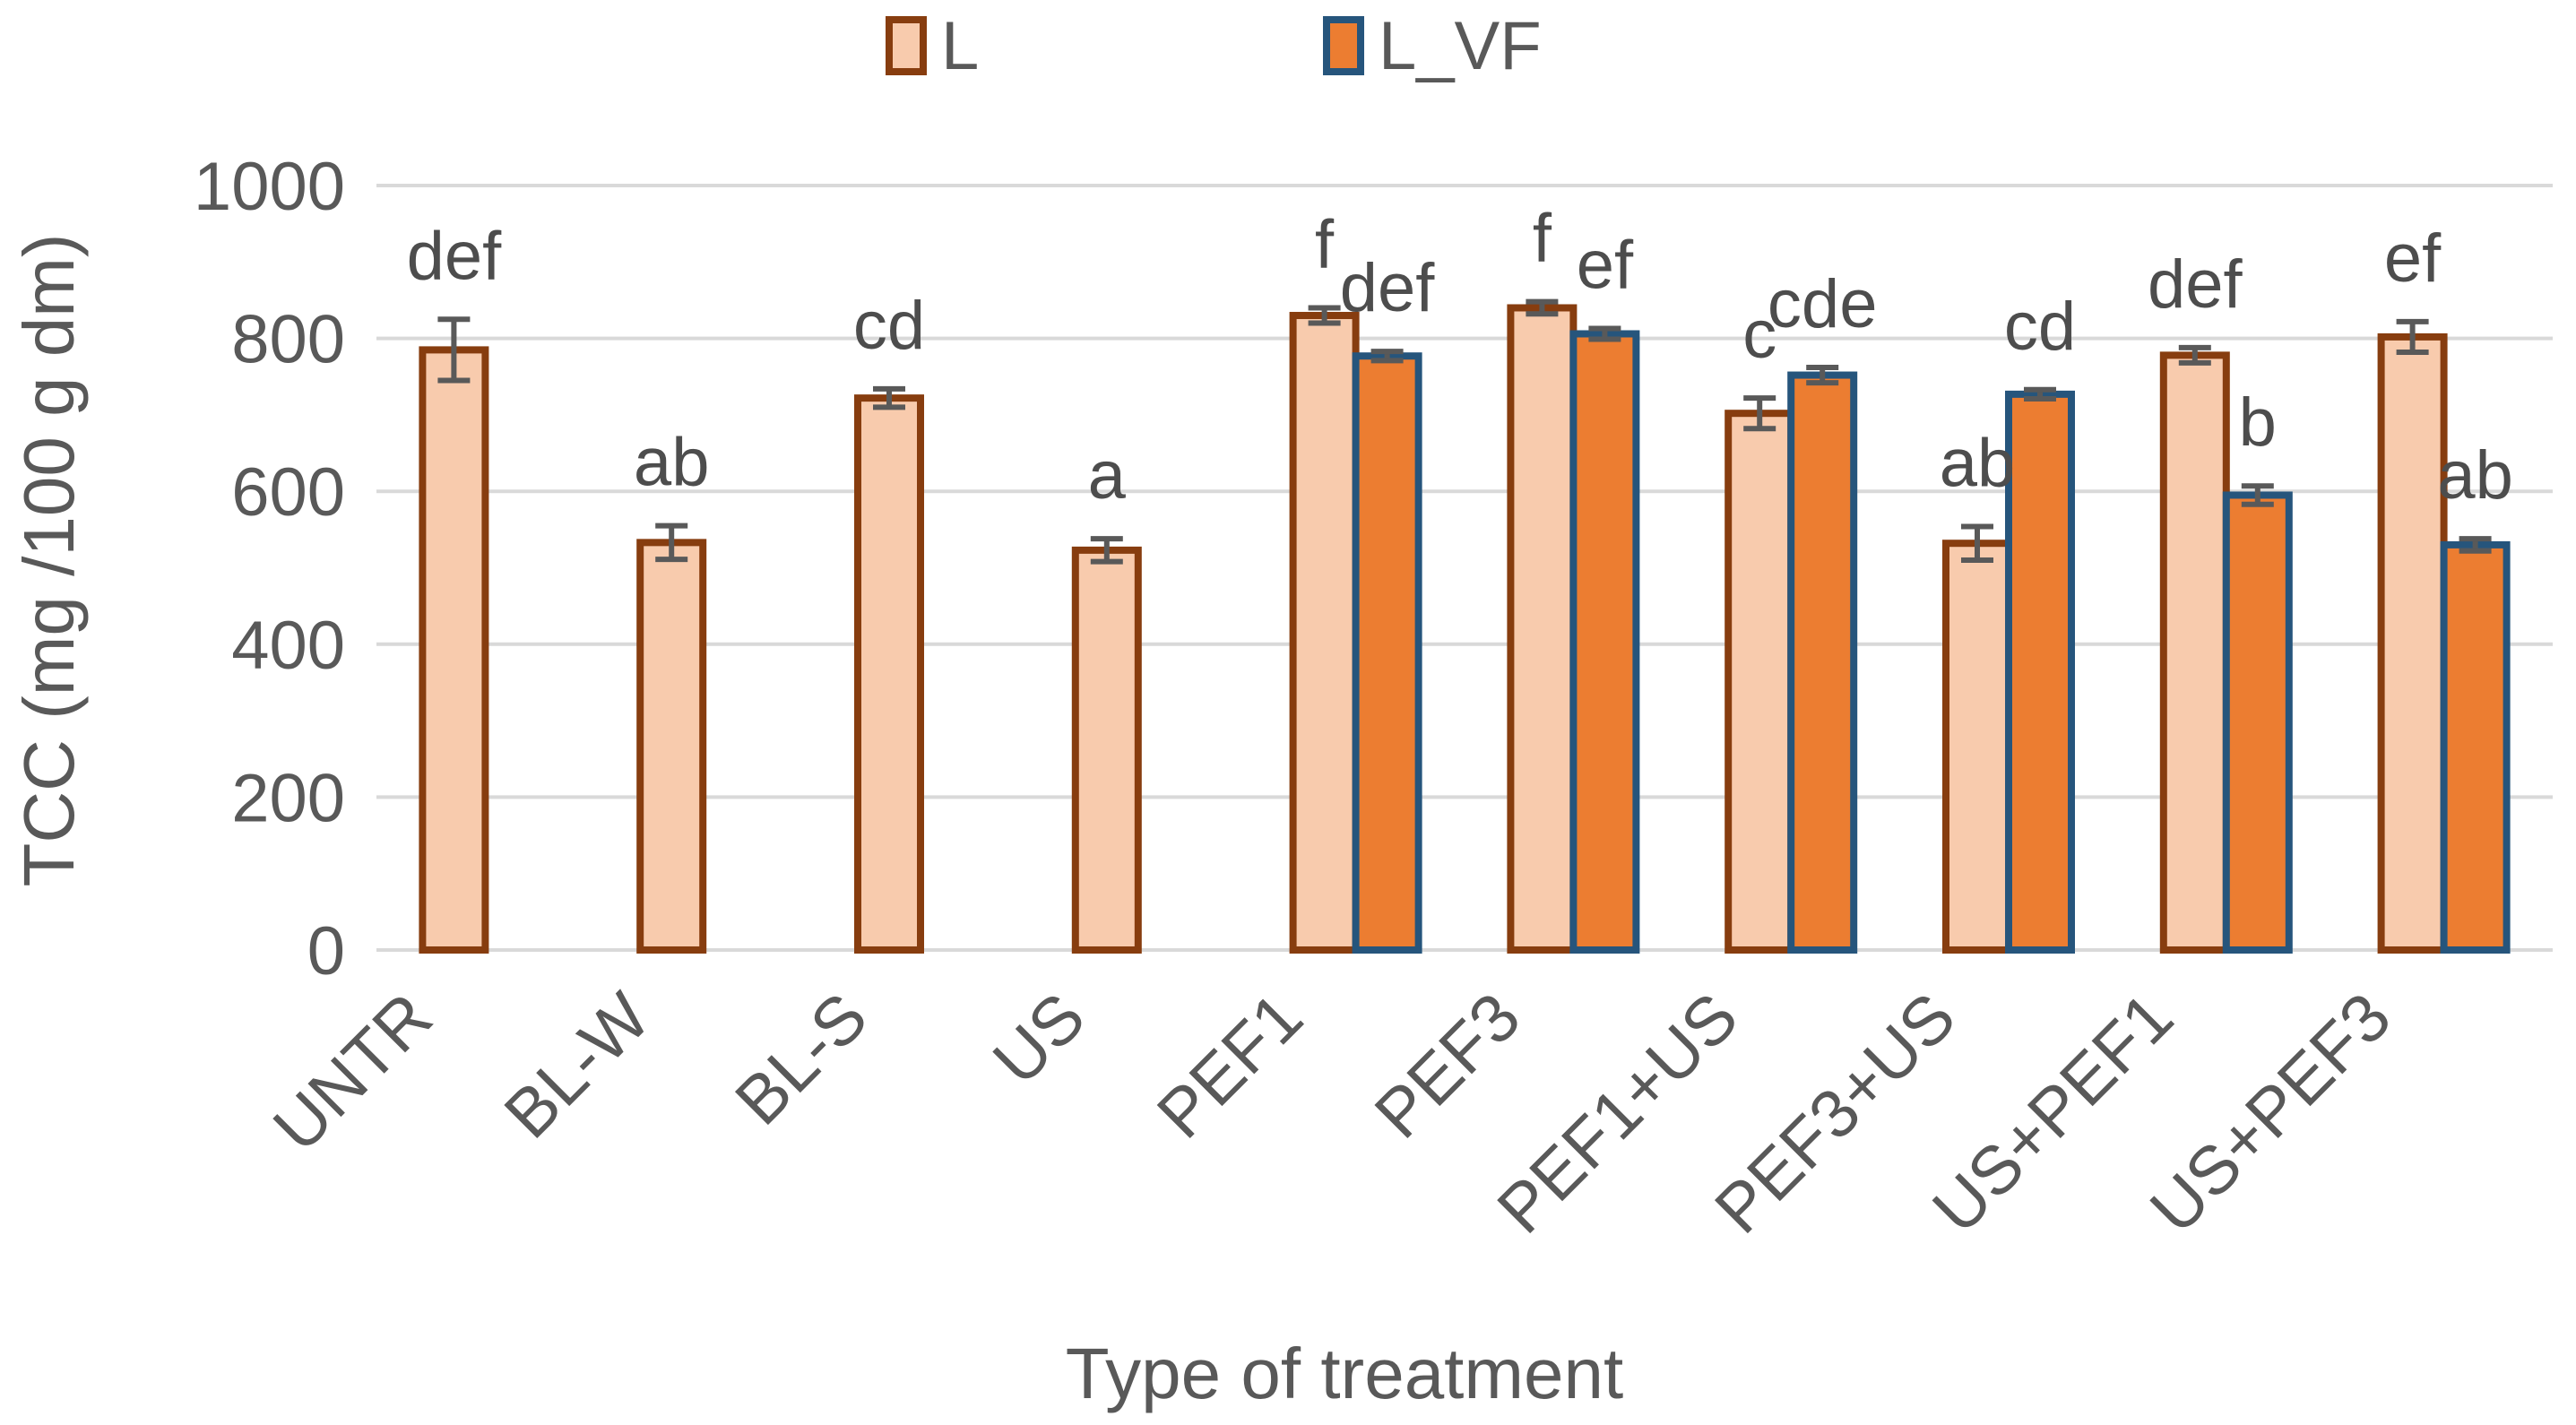  What do you see at coordinates (1823, 304) in the screenshot?
I see `significance-letter: cde` at bounding box center [1823, 304].